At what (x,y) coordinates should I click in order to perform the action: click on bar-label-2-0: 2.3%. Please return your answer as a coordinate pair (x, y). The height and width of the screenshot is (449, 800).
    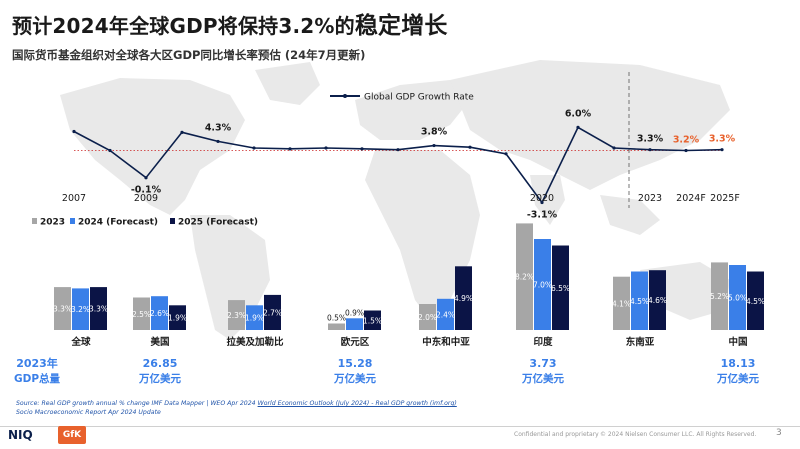
    Looking at the image, I should click on (236, 315).